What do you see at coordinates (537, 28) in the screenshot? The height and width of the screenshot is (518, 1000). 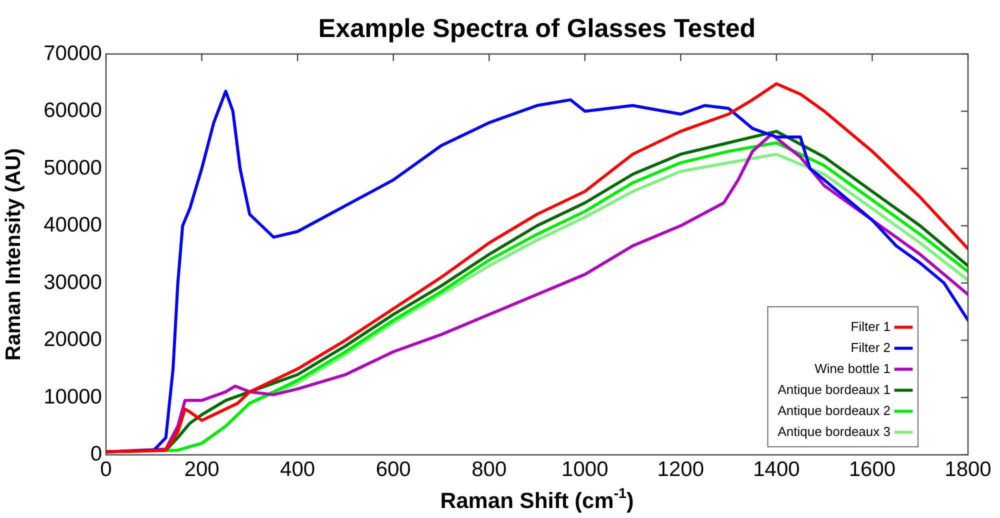 I see `chart-title: Example Spectra of Glasses Tested` at bounding box center [537, 28].